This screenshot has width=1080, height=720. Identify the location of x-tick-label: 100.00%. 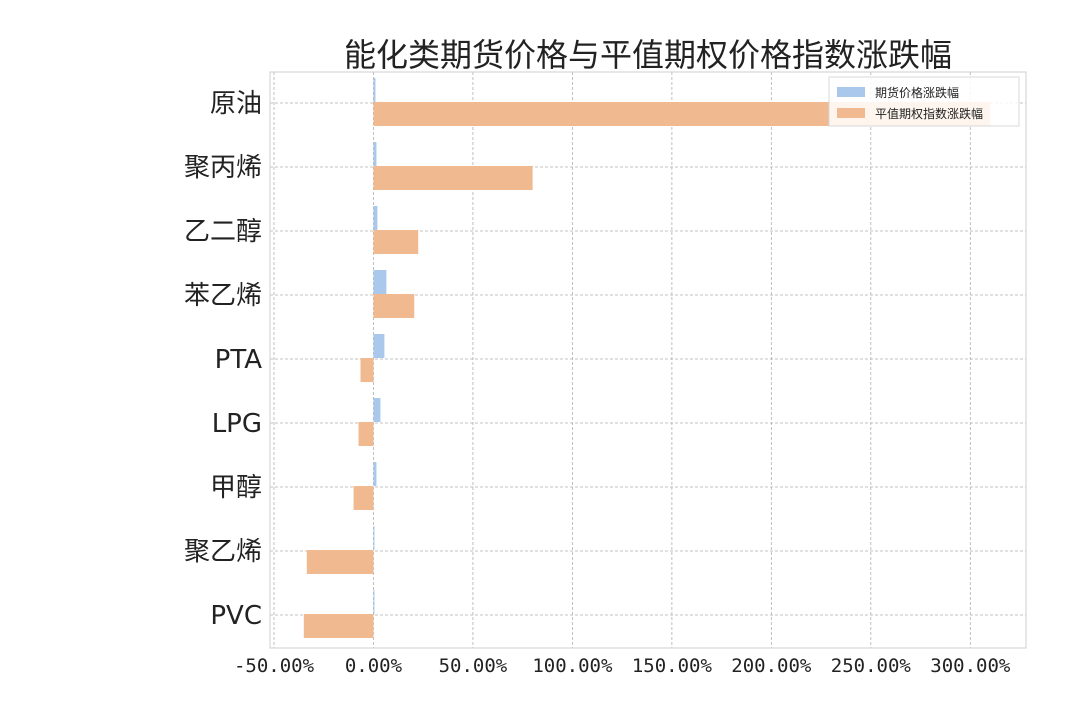
(572, 666).